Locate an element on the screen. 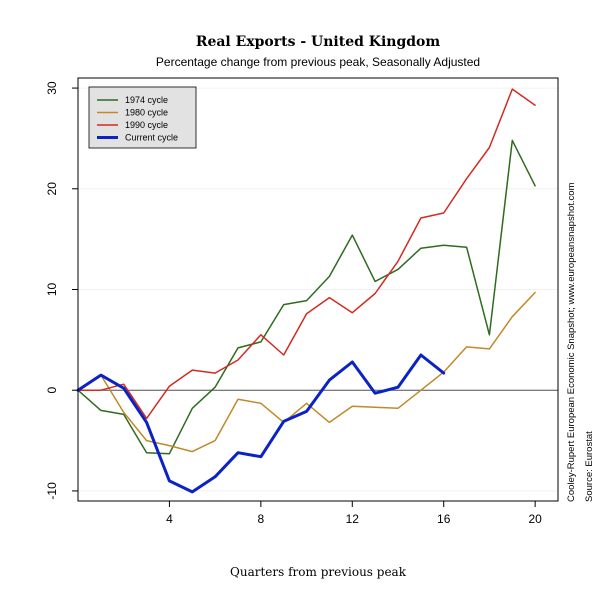  x-tick-label: 20 is located at coordinates (535, 519).